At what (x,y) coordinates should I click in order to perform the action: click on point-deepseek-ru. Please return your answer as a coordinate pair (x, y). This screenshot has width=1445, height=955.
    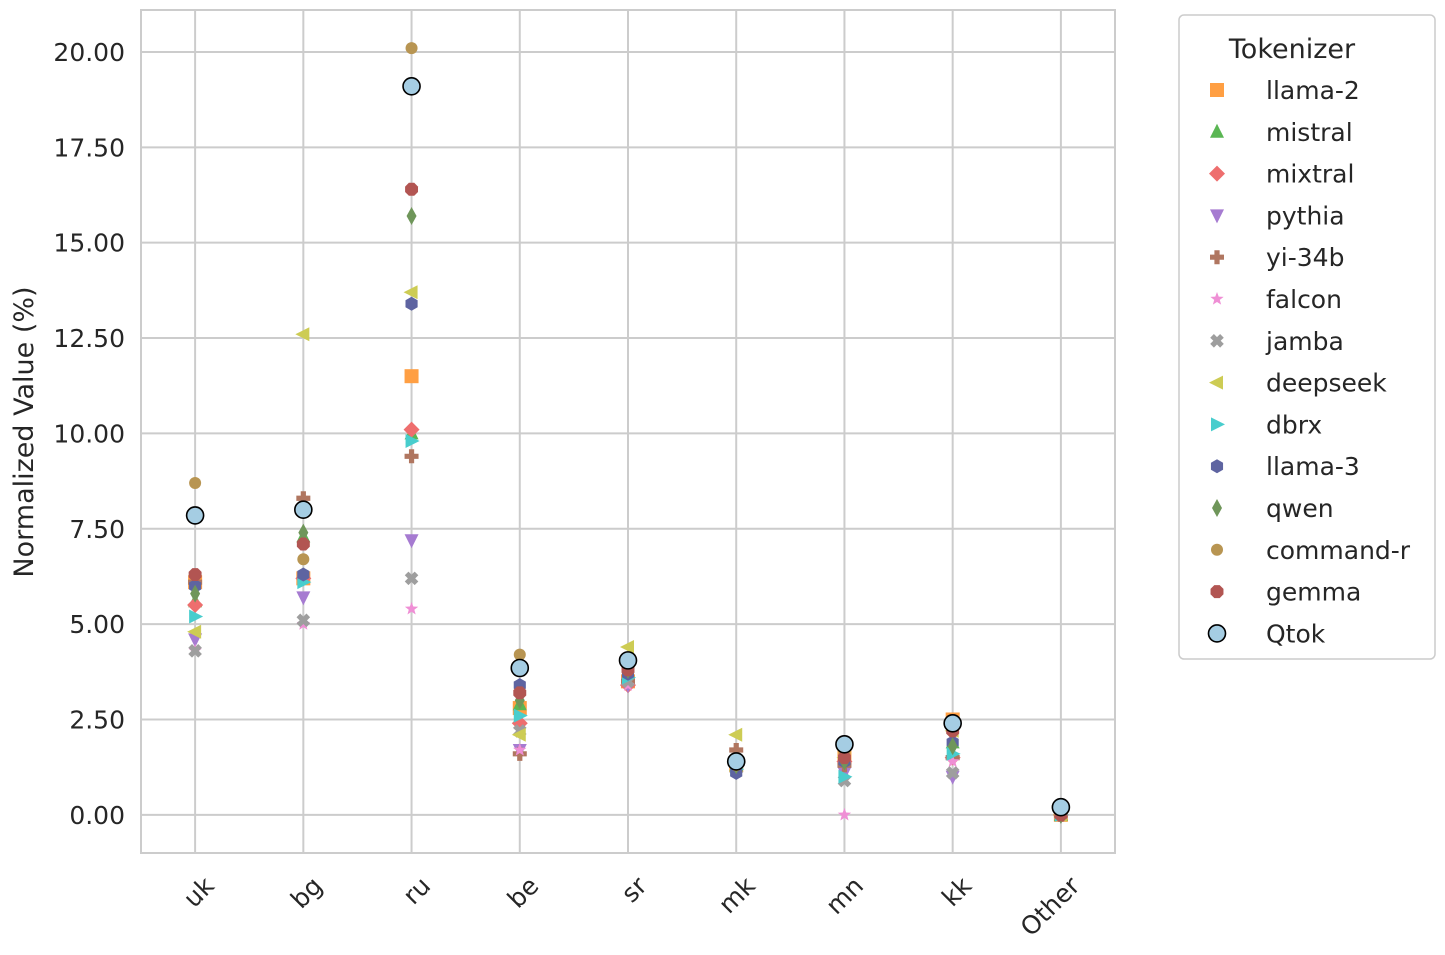
    Looking at the image, I should click on (410, 292).